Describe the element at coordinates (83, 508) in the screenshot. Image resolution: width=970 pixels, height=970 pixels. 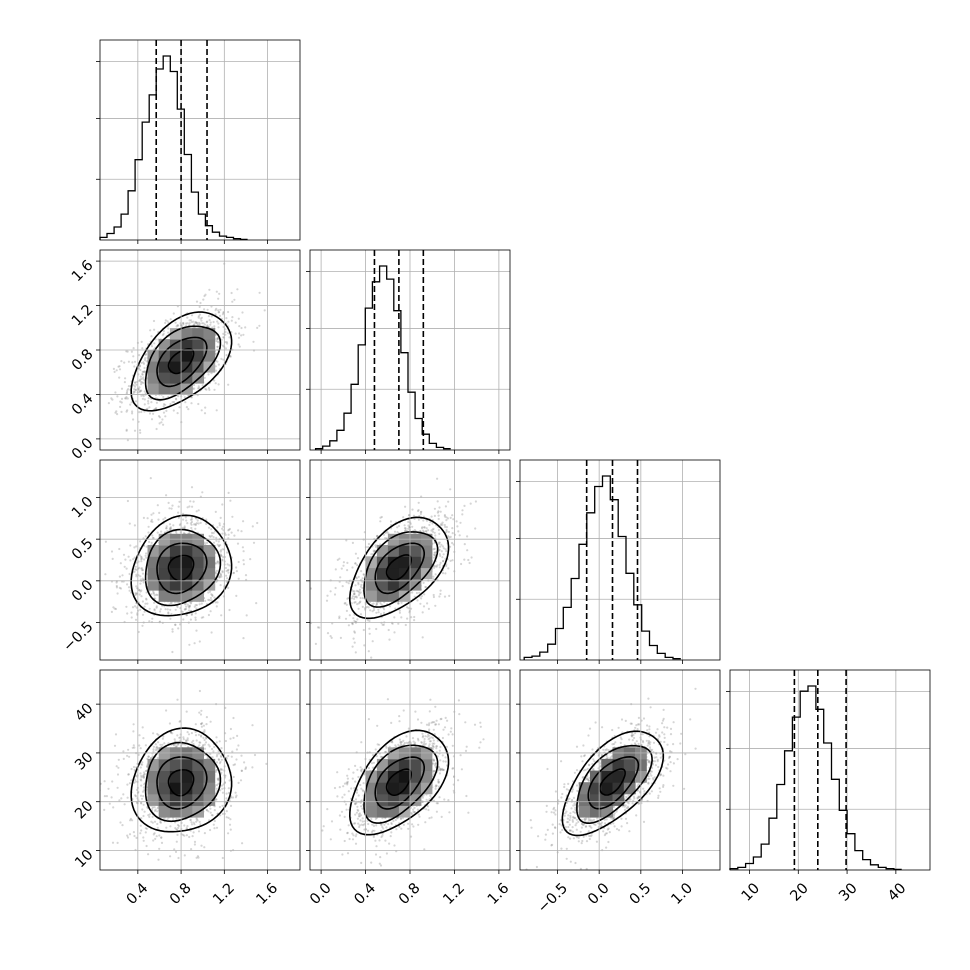
I see `y-tick-label: 1.0` at that location.